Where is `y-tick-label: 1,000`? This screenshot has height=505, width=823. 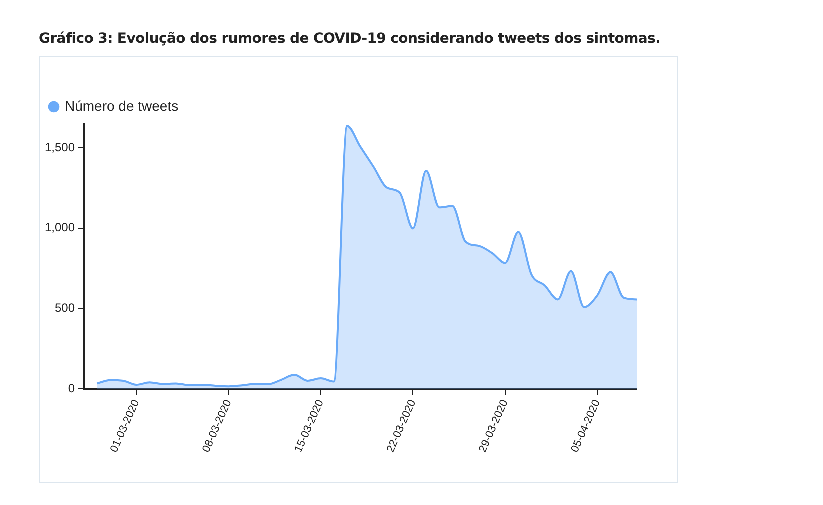
y-tick-label: 1,000 is located at coordinates (60, 227).